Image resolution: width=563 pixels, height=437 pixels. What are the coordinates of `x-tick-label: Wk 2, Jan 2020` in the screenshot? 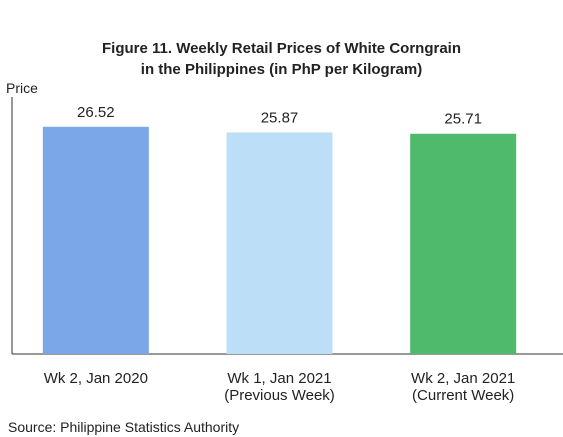 It's located at (95, 378).